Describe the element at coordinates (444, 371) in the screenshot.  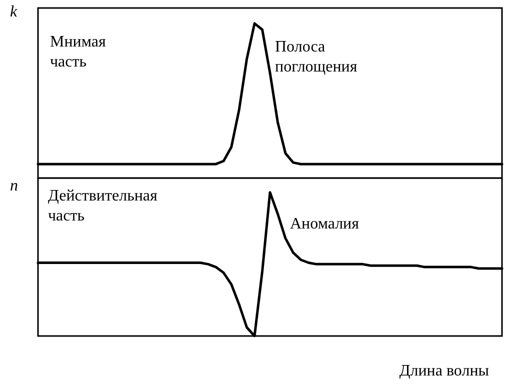
I see `x-axis-title: Длина волны` at that location.